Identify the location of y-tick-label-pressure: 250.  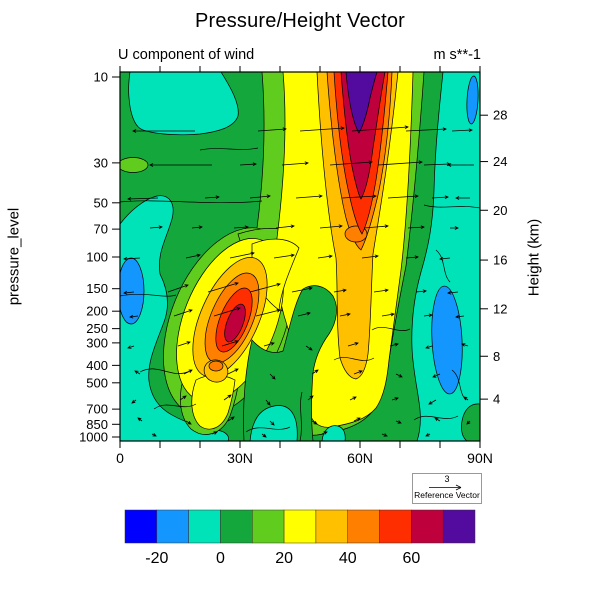
(97, 328).